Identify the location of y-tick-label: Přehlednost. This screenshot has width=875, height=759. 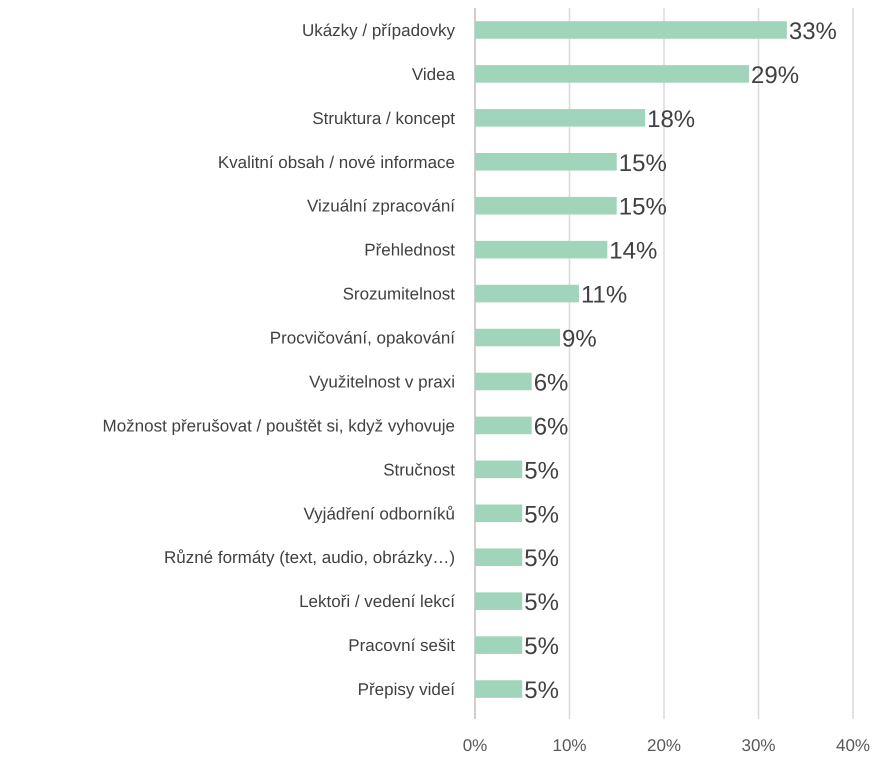
(410, 250).